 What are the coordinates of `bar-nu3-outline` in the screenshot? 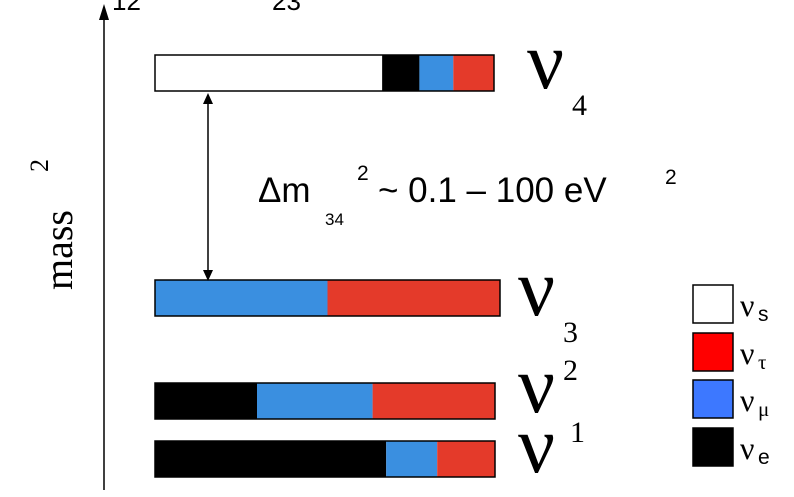 It's located at (327, 298).